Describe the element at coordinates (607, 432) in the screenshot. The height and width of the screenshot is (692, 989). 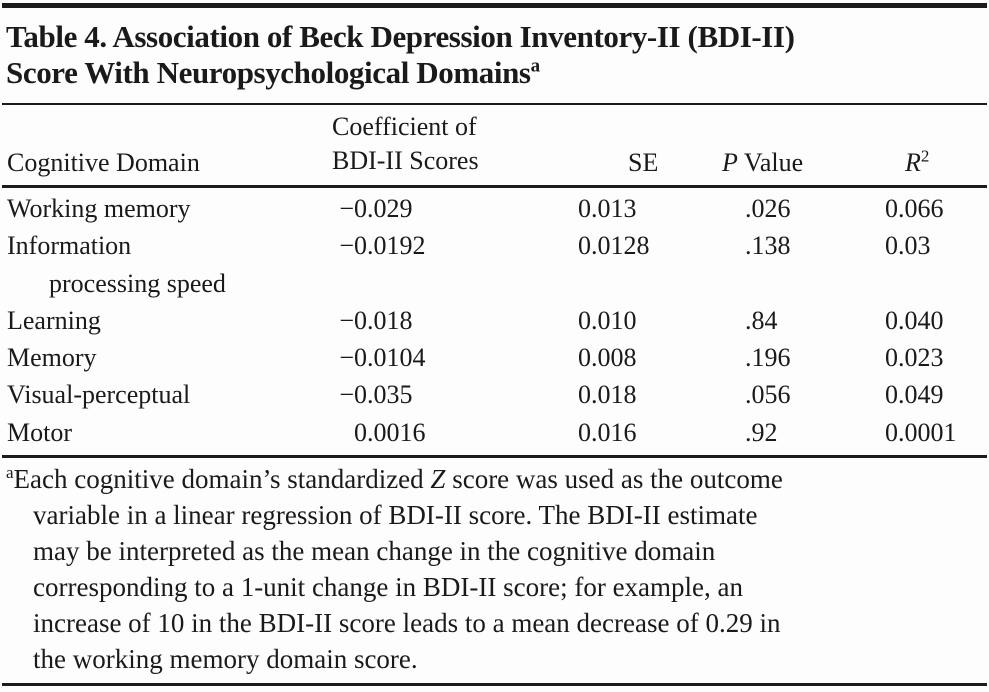
I see `cell-se: 0.016` at that location.